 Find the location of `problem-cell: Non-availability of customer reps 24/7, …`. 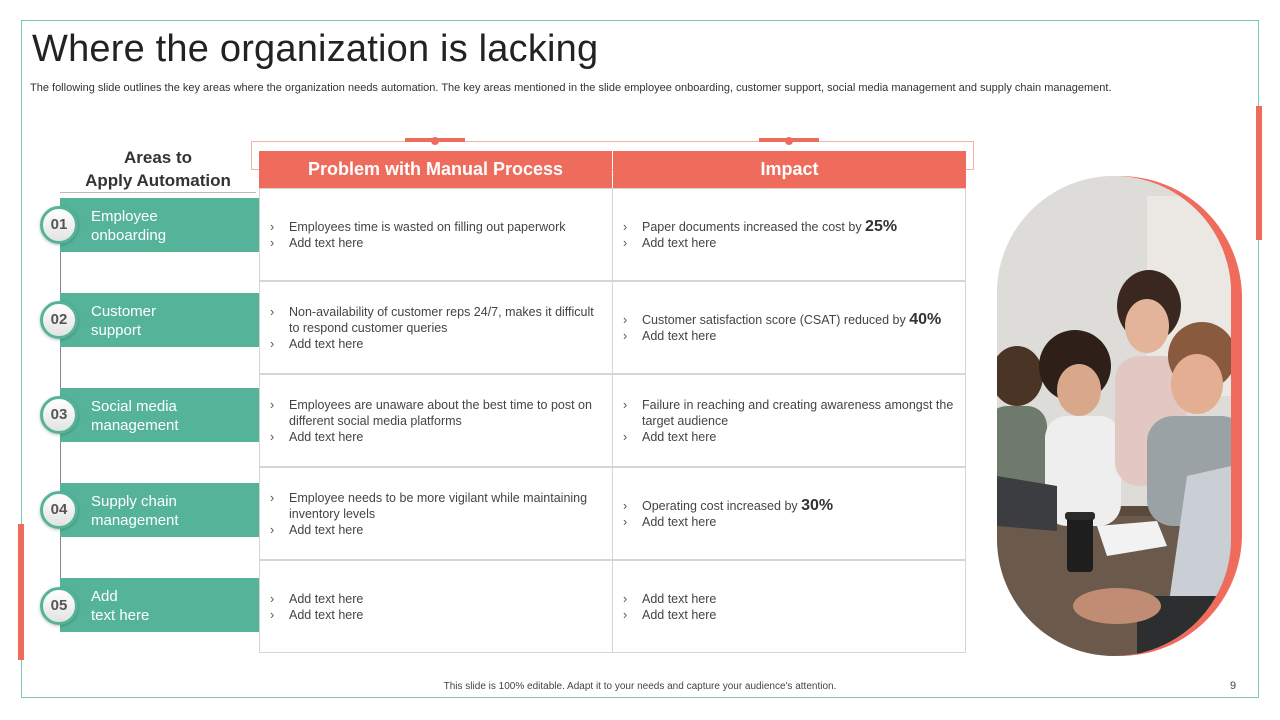

problem-cell: Non-availability of customer reps 24/7, … is located at coordinates (436, 327).